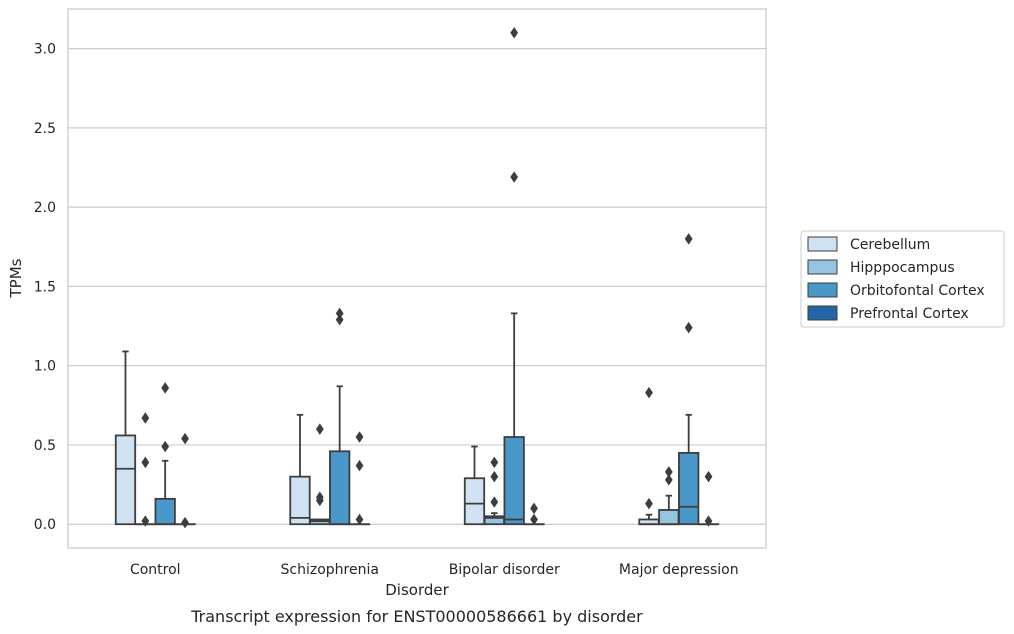 The image size is (1014, 634). Describe the element at coordinates (45, 367) in the screenshot. I see `y-tick-label: 1.0` at that location.